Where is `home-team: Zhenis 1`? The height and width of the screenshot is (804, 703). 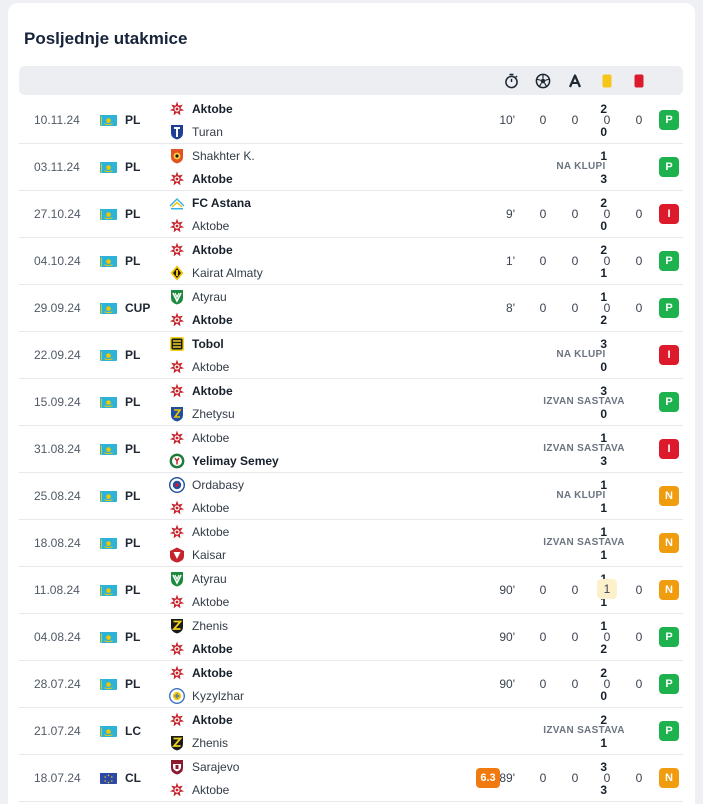 home-team: Zhenis 1 is located at coordinates (388, 626).